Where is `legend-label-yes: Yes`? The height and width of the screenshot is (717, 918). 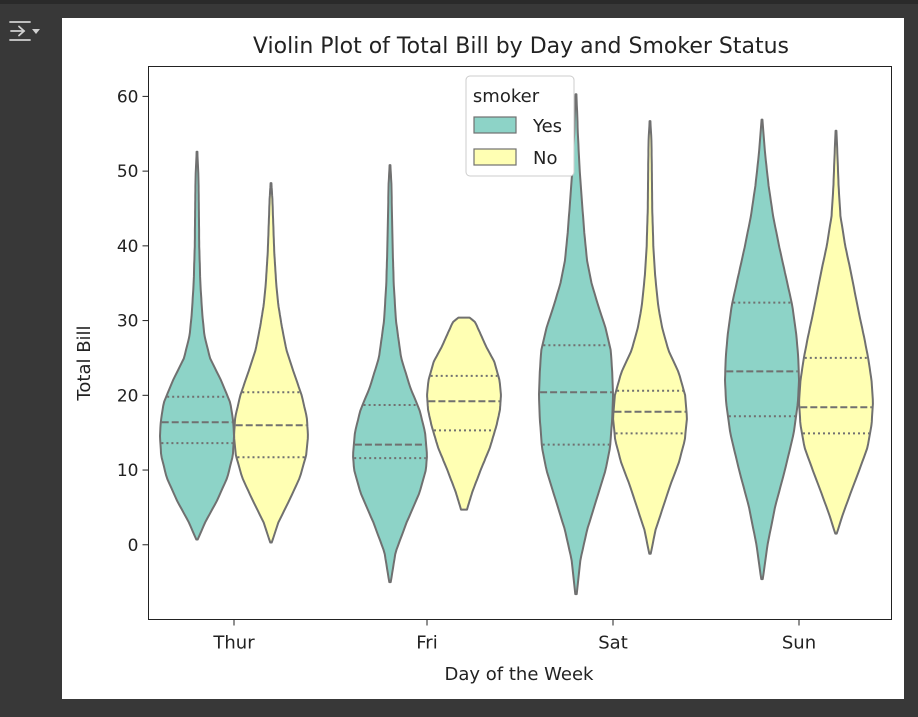 legend-label-yes: Yes is located at coordinates (547, 126).